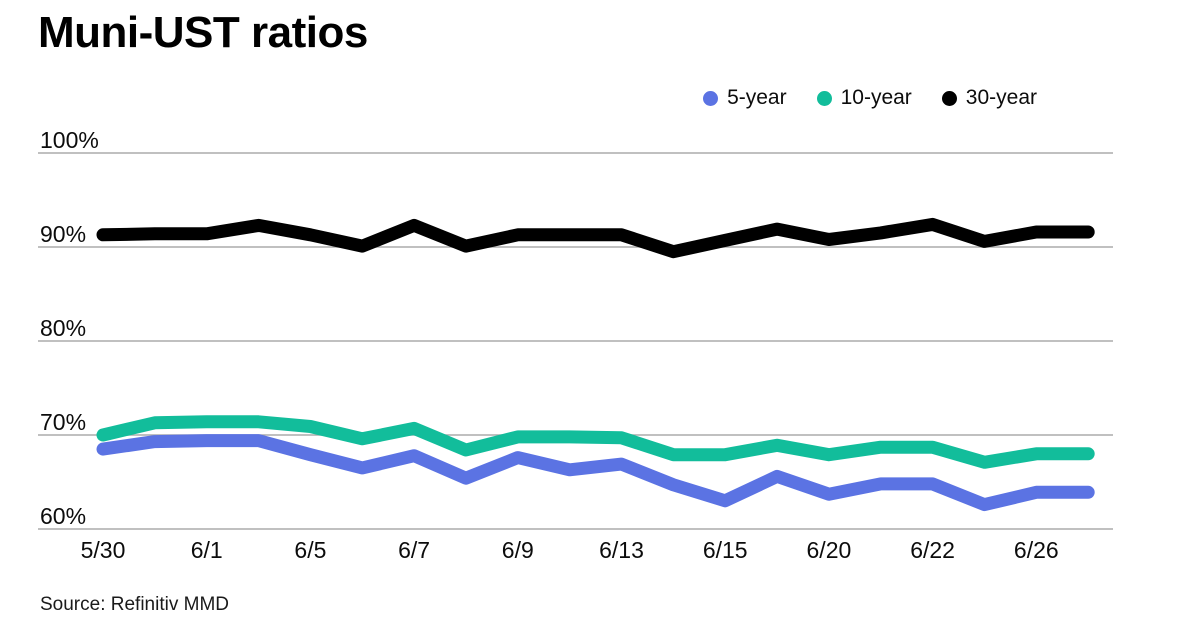 The width and height of the screenshot is (1200, 630). Describe the element at coordinates (103, 550) in the screenshot. I see `x-axis-tick-label: 5/30` at that location.